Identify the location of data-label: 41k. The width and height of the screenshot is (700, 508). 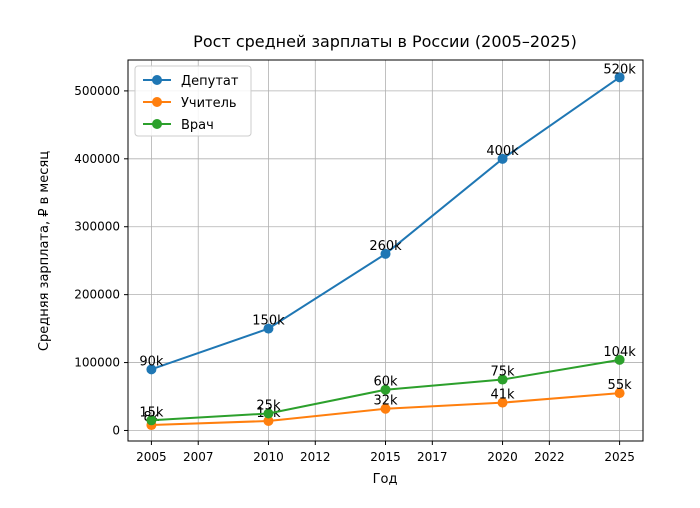
(503, 395).